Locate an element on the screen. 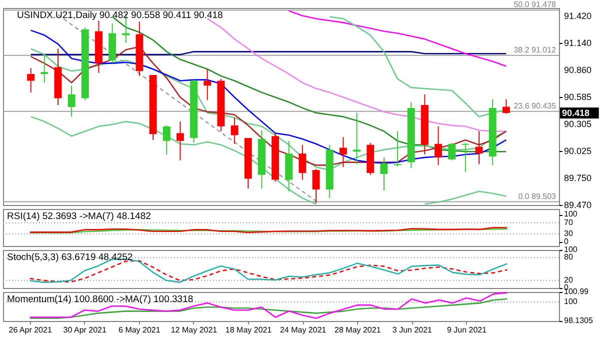 The width and height of the screenshot is (600, 343). x-tick-label: 24 May 2021 is located at coordinates (303, 330).